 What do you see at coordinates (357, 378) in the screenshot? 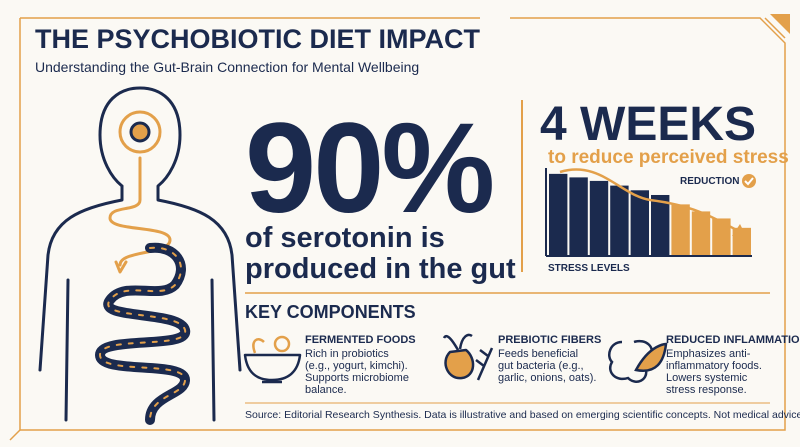
I see `component-description: Supports microbiome` at bounding box center [357, 378].